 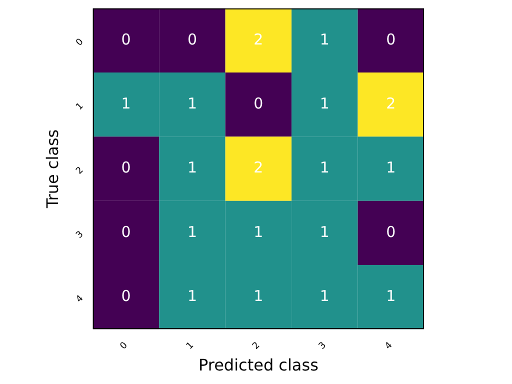 What do you see at coordinates (190, 346) in the screenshot?
I see `x-tick-label: 1` at bounding box center [190, 346].